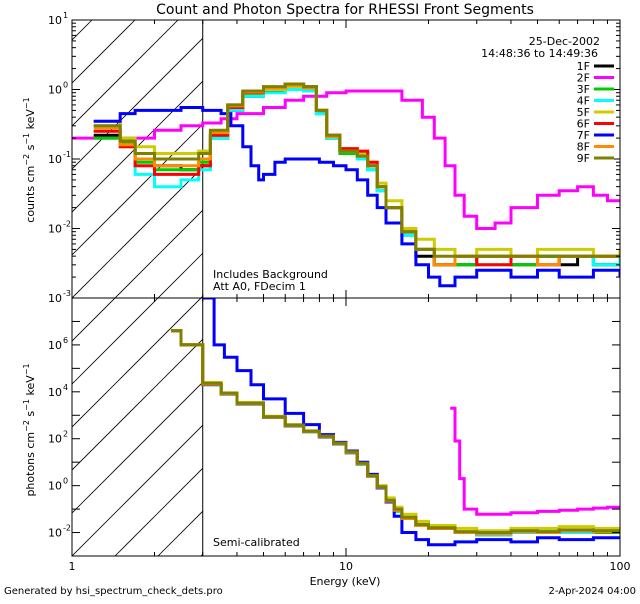 The image size is (640, 604). What do you see at coordinates (583, 101) in the screenshot?
I see `legend-label-4F: 4F` at bounding box center [583, 101].